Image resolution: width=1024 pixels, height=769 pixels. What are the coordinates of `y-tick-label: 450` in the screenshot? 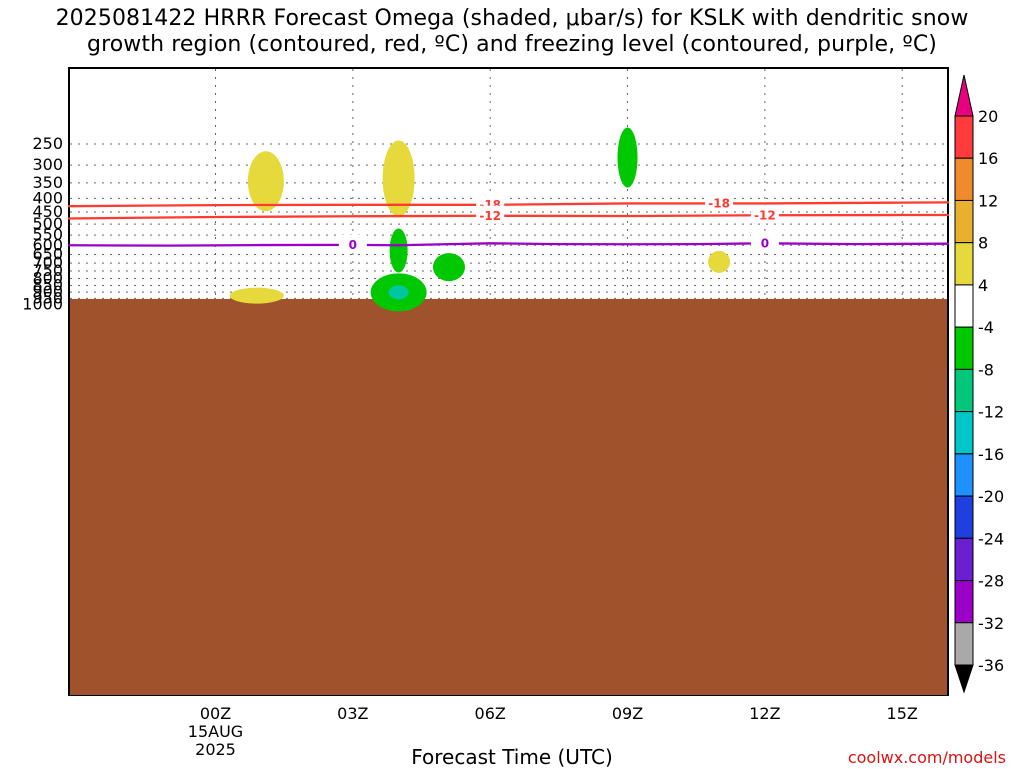 It's located at (47, 211).